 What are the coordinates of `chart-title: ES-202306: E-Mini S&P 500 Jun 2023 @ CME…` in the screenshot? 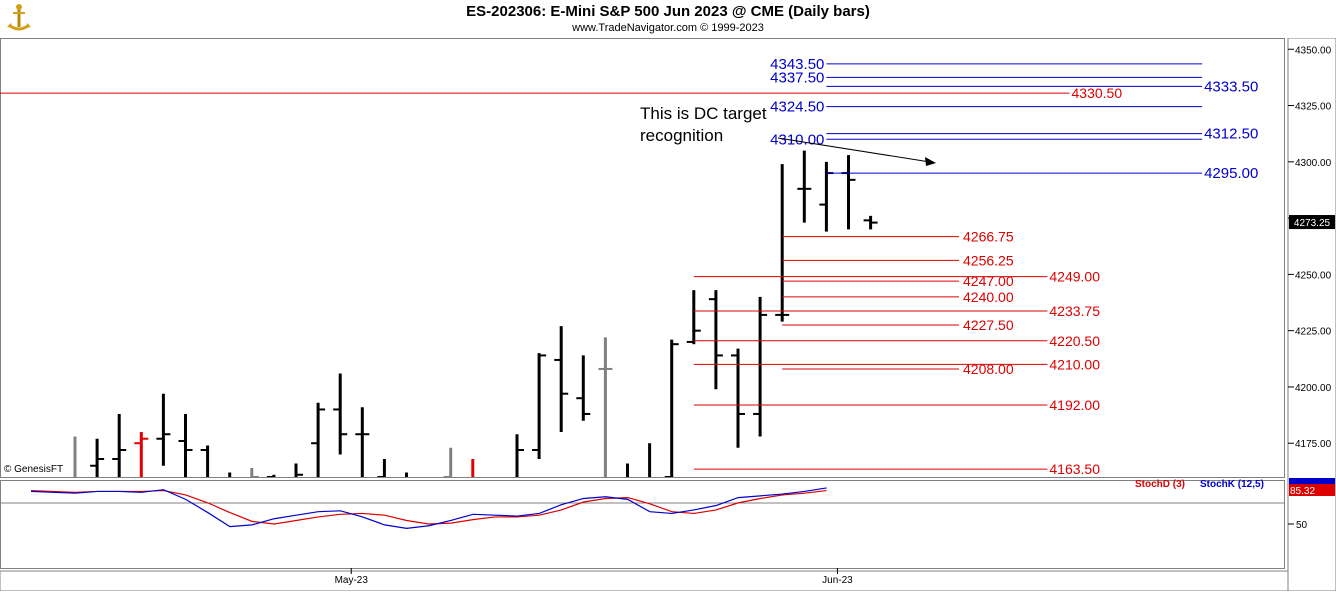 It's located at (668, 11).